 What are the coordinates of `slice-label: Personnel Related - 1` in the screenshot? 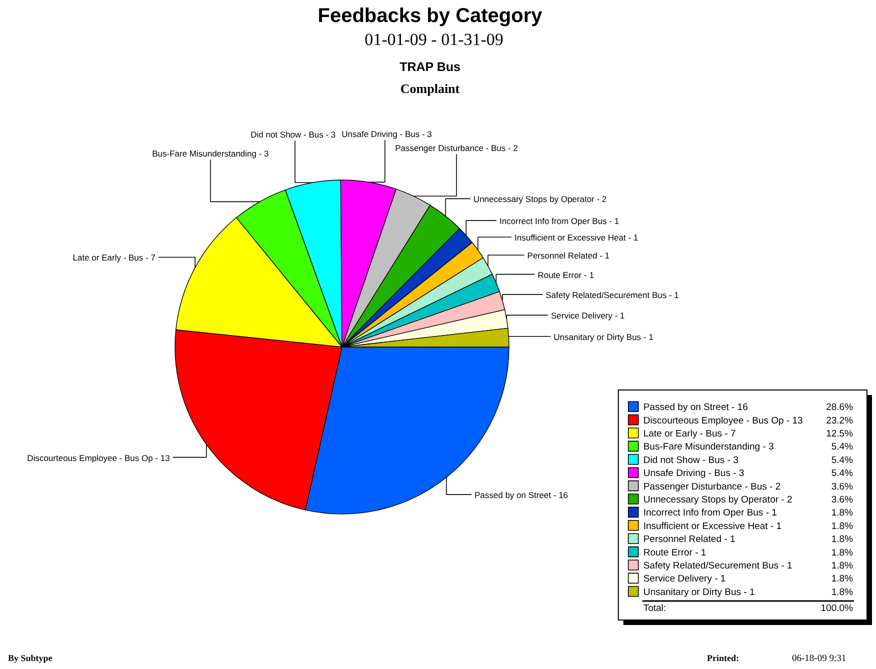 It's located at (568, 255).